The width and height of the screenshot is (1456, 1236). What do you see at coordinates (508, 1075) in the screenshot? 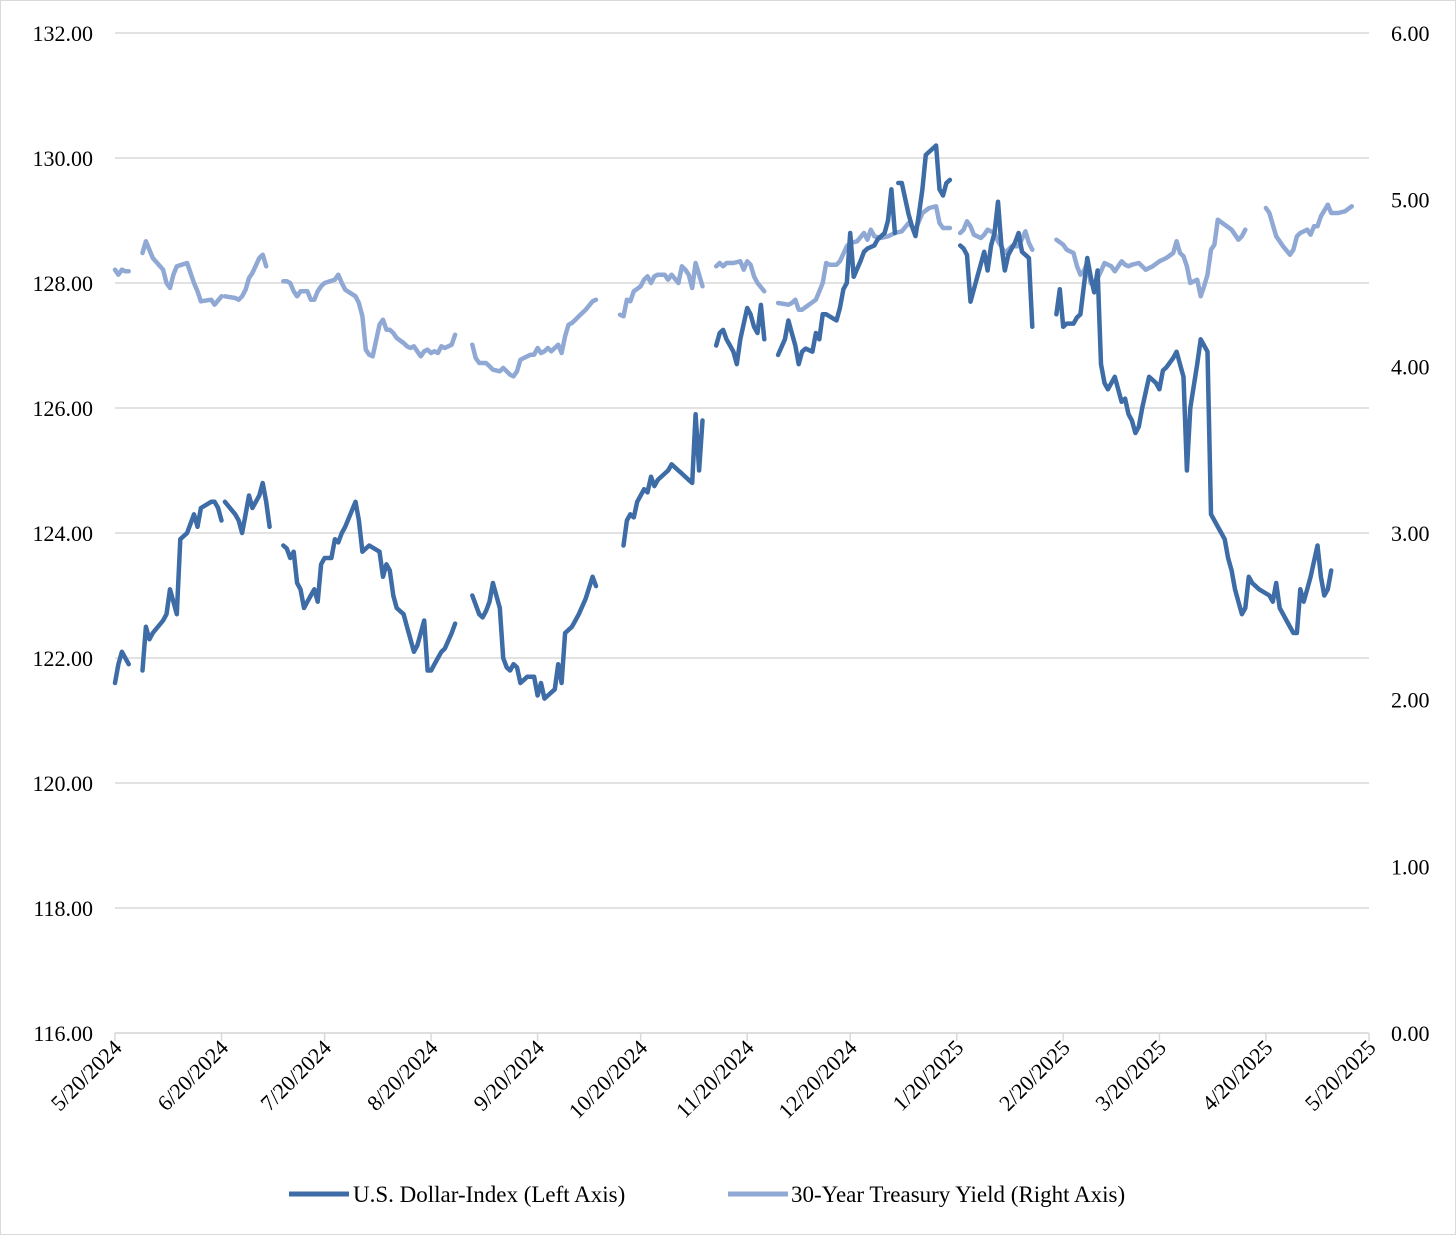
I see `x-axis-tick-label: 9/20/2024` at bounding box center [508, 1075].